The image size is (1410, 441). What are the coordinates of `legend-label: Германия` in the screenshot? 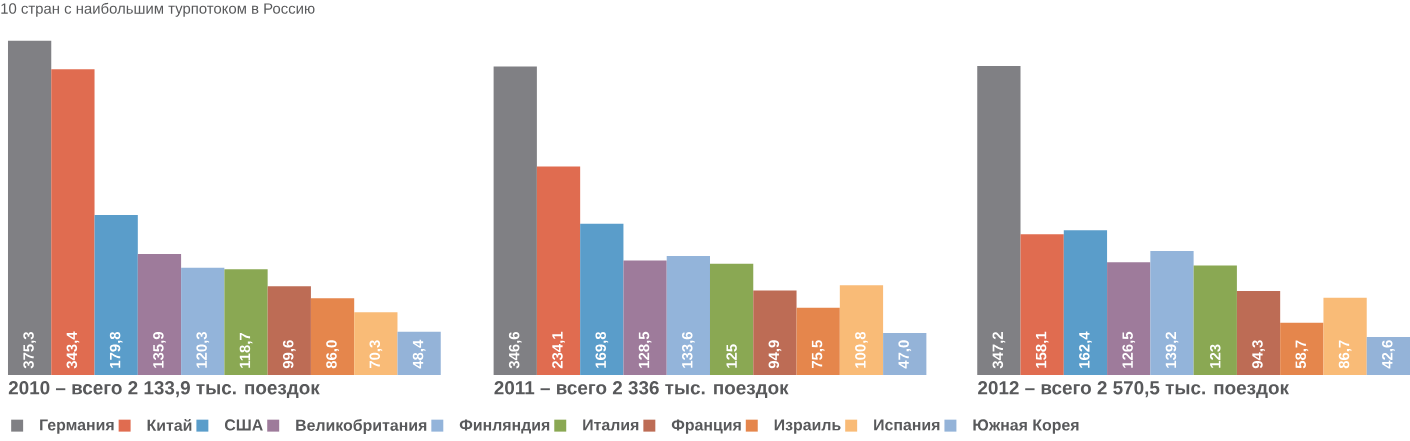 It's located at (77, 426).